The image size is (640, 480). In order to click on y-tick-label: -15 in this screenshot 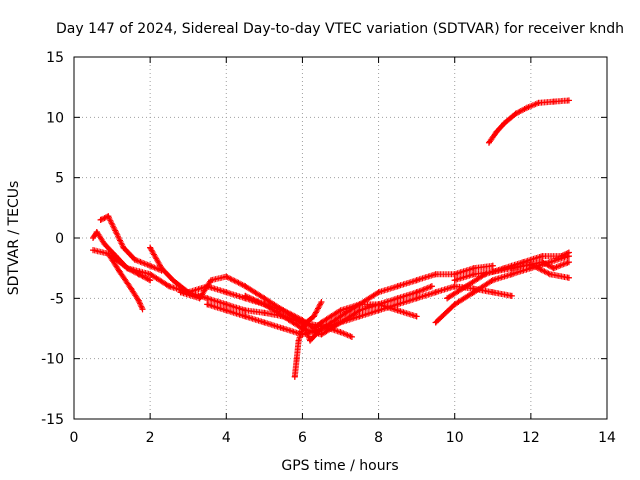, I will do `click(52, 420)`.